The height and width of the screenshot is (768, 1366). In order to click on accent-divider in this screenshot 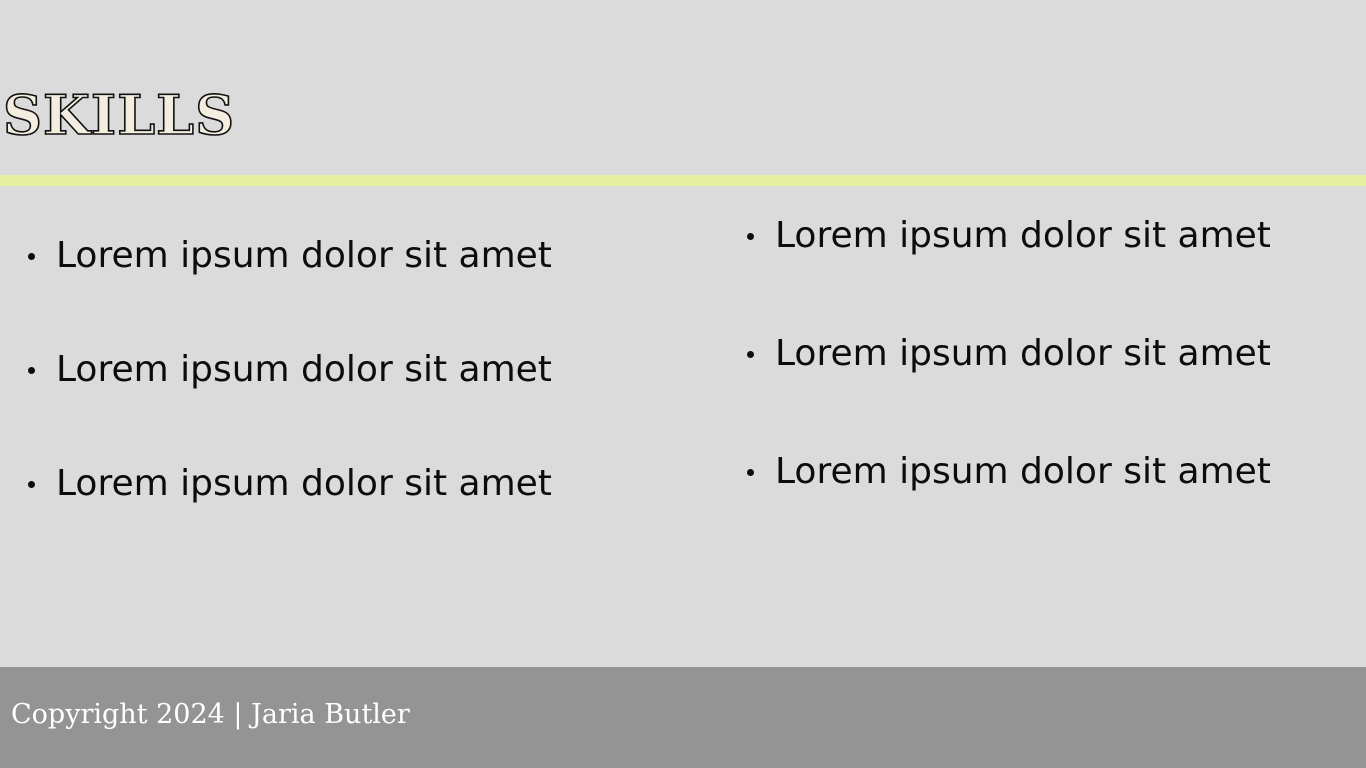, I will do `click(683, 180)`.